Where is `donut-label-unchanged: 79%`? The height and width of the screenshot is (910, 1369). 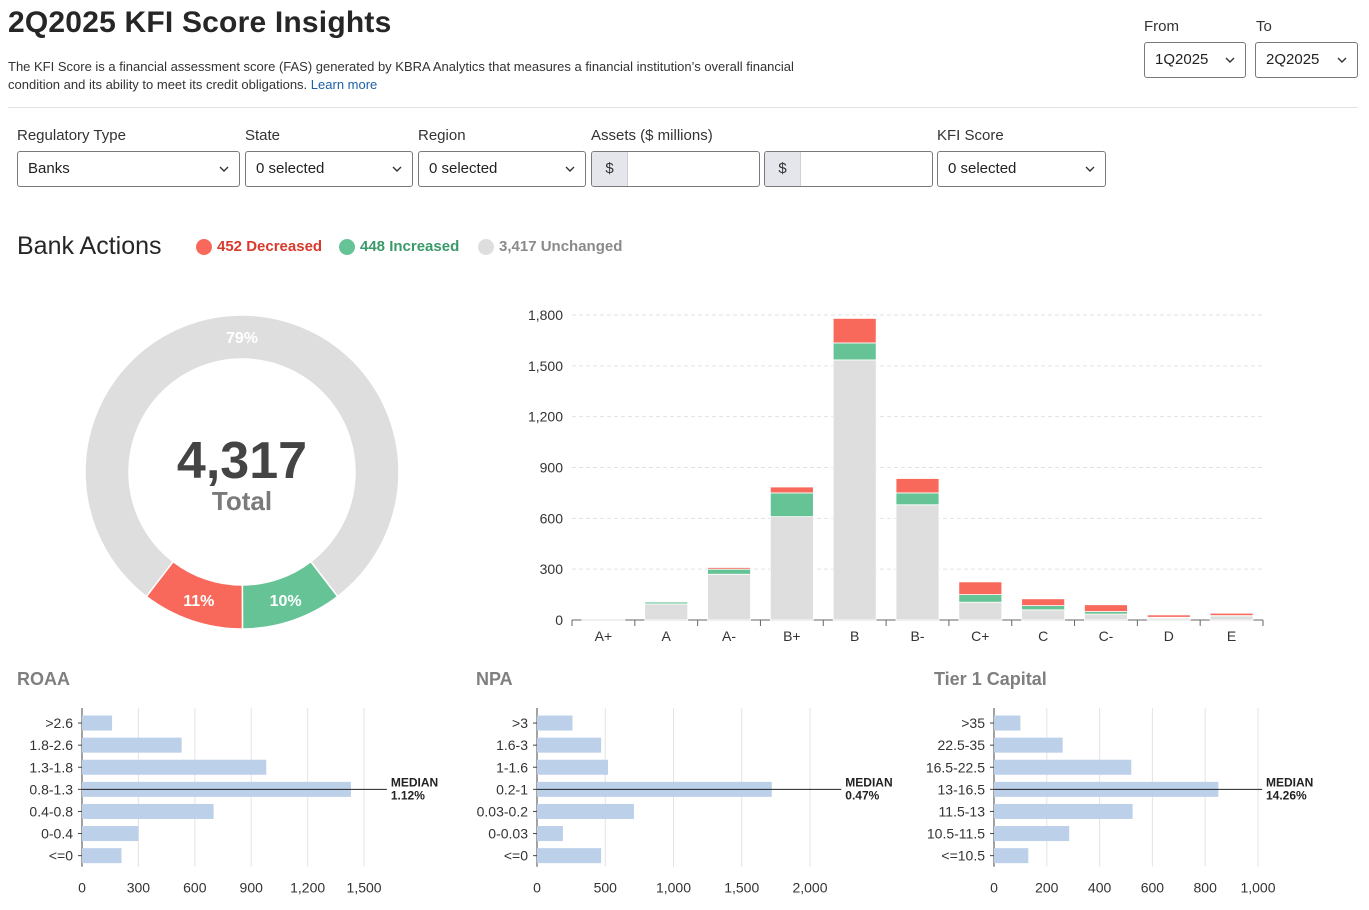 donut-label-unchanged: 79% is located at coordinates (242, 338).